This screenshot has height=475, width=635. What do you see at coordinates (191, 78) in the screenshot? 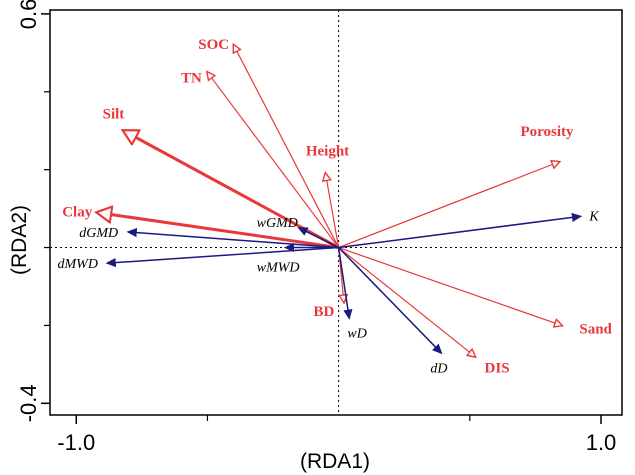
I see `env-label-tn: TN` at bounding box center [191, 78].